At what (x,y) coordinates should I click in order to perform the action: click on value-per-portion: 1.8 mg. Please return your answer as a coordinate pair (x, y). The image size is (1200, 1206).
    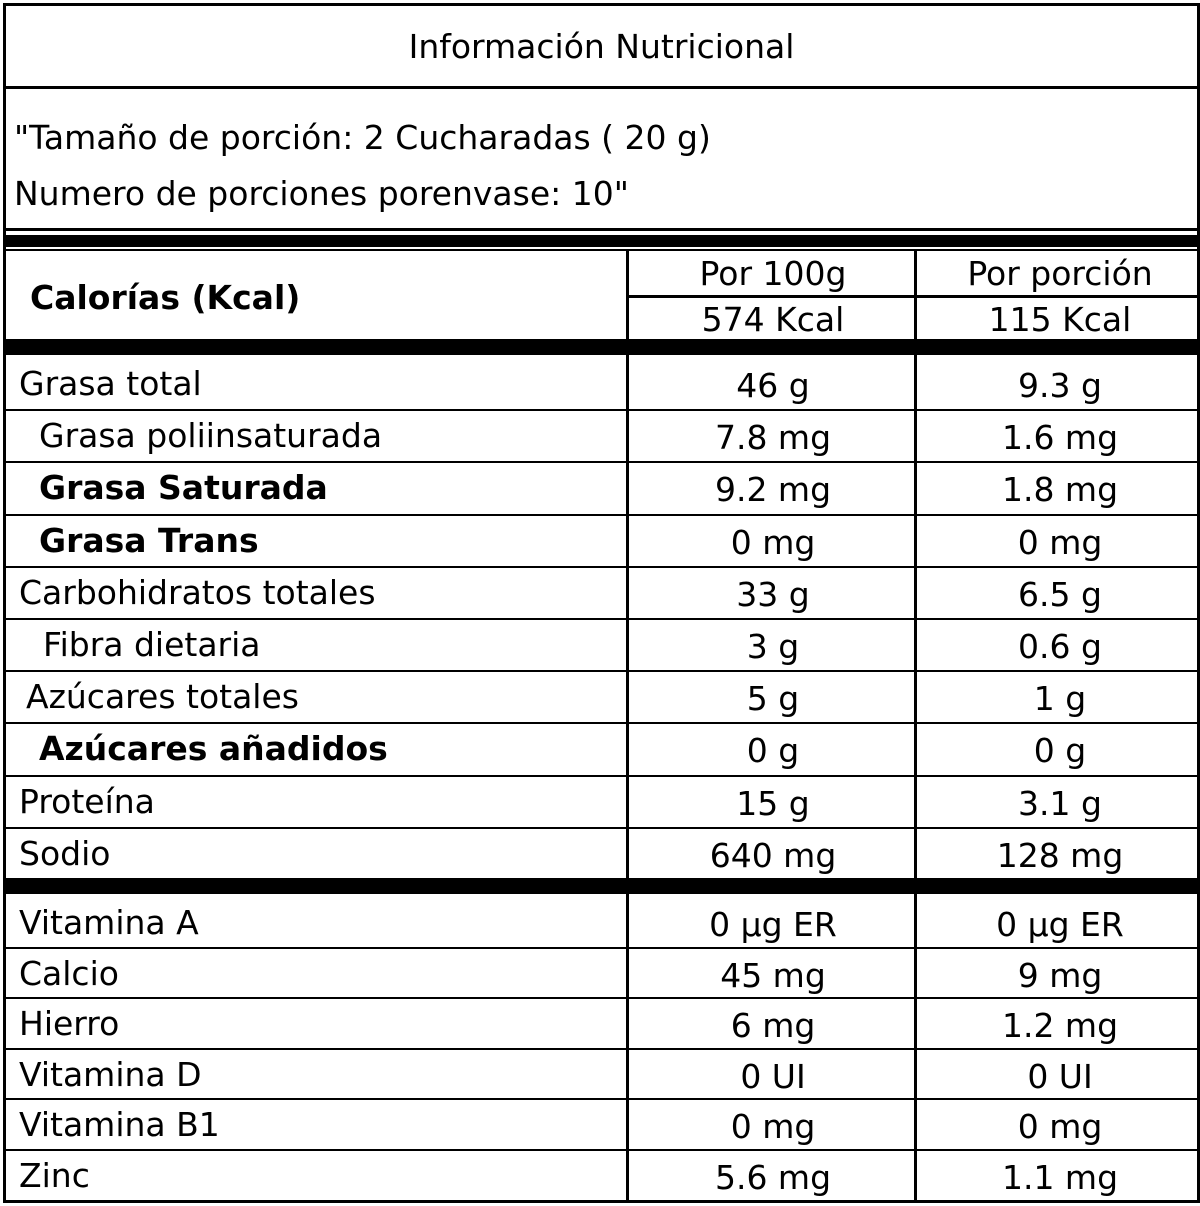
    Looking at the image, I should click on (1060, 490).